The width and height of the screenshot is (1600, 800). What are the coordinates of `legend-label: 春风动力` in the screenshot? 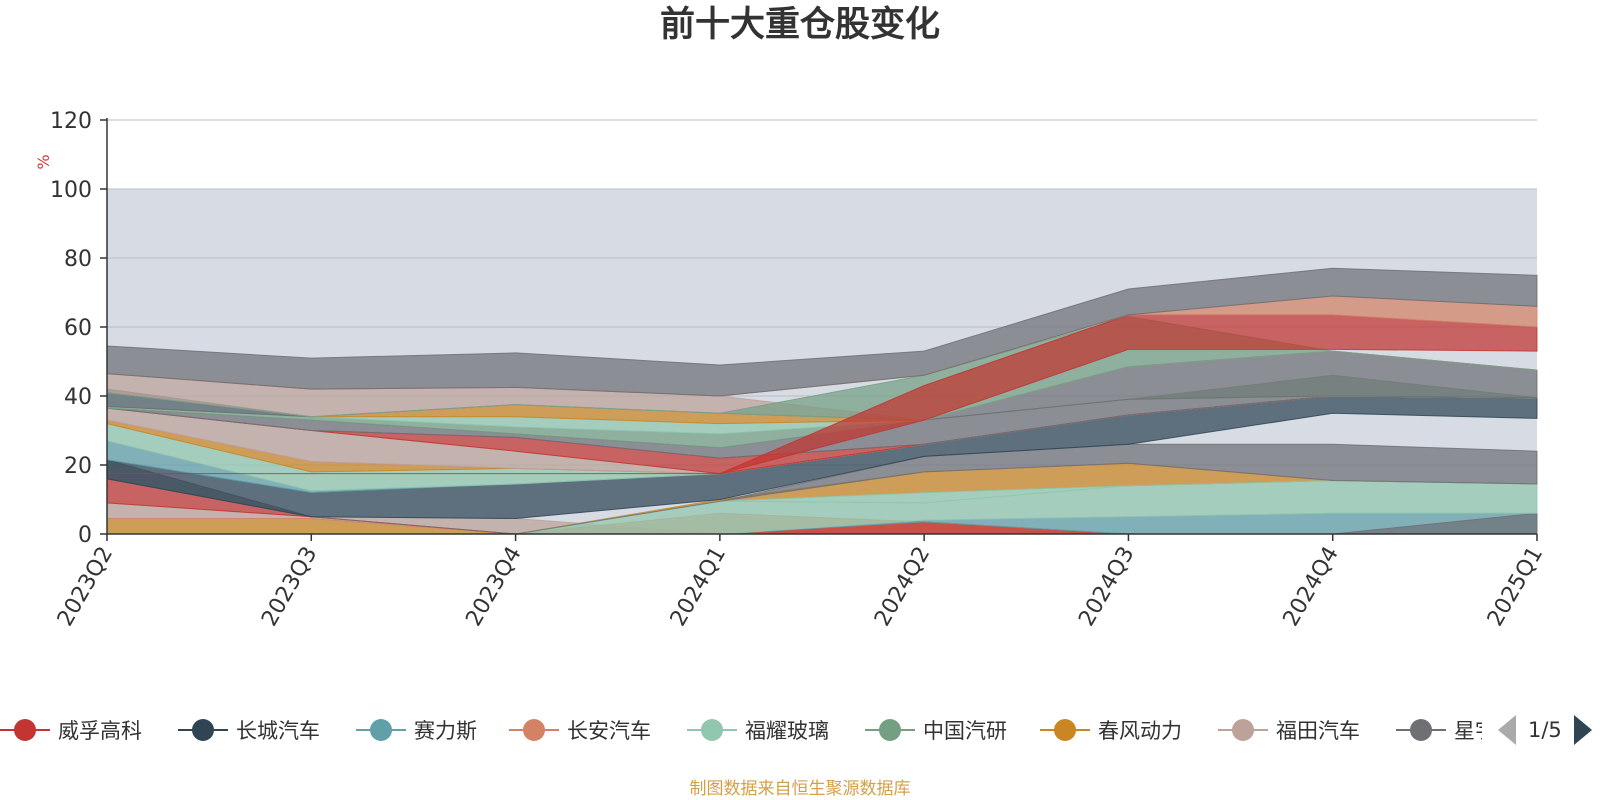 It's located at (1140, 731).